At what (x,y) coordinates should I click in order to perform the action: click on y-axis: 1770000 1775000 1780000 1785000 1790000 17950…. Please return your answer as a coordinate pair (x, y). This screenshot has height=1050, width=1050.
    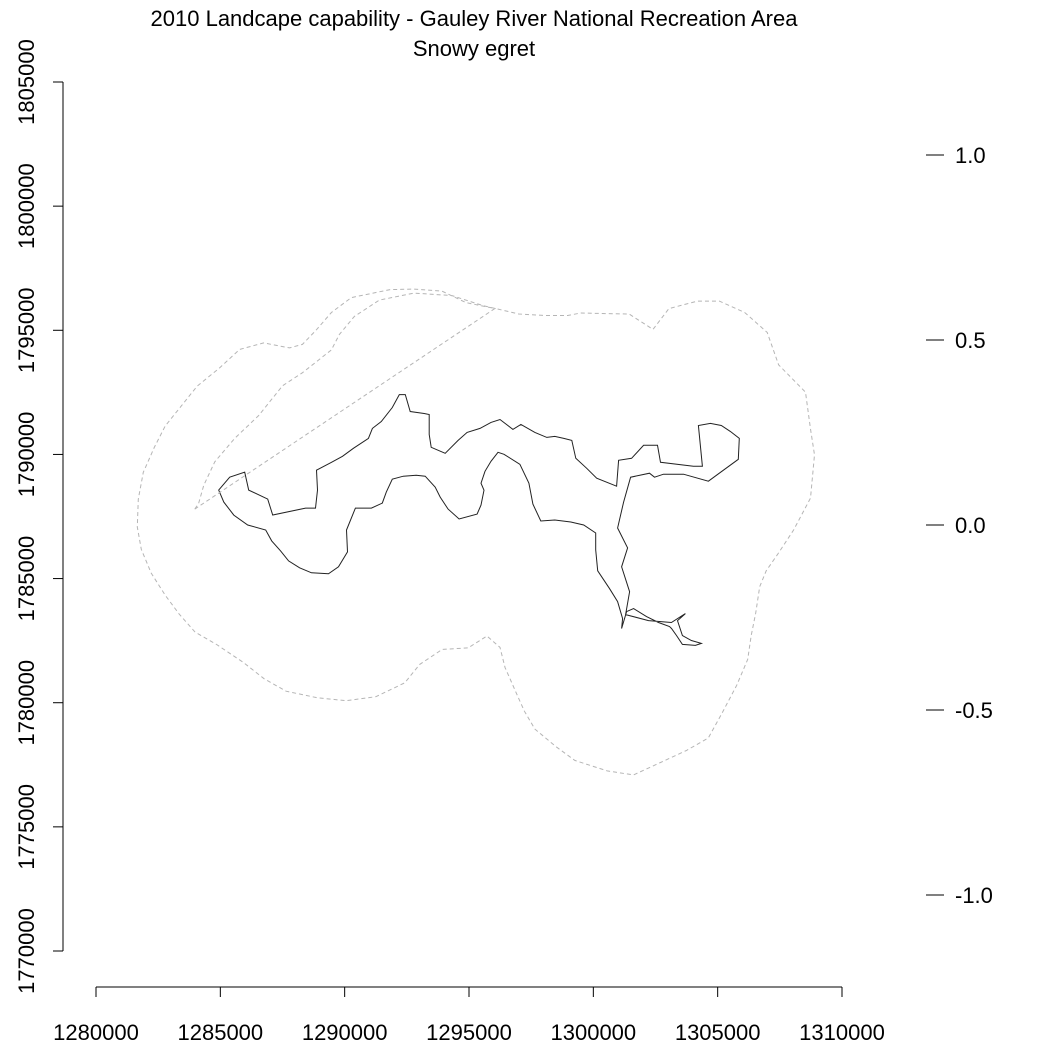
    Looking at the image, I should click on (39, 516).